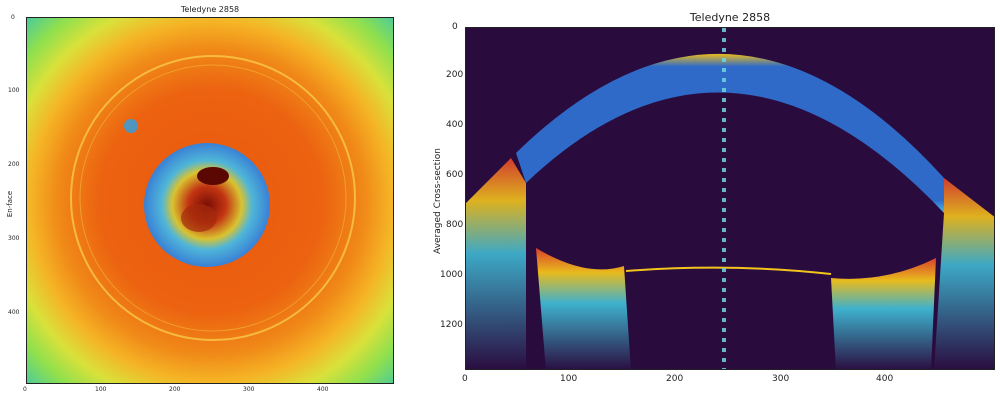  Describe the element at coordinates (25, 389) in the screenshot. I see `left-xtick: 0` at that location.